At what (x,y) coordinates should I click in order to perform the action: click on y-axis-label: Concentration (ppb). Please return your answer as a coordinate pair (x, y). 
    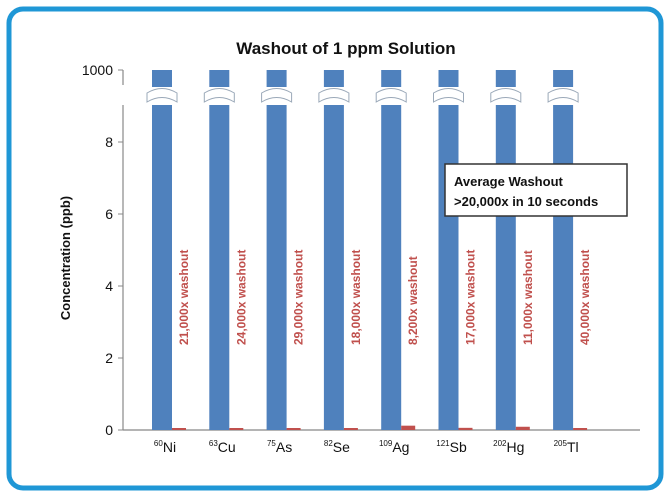
    Looking at the image, I should click on (65, 258).